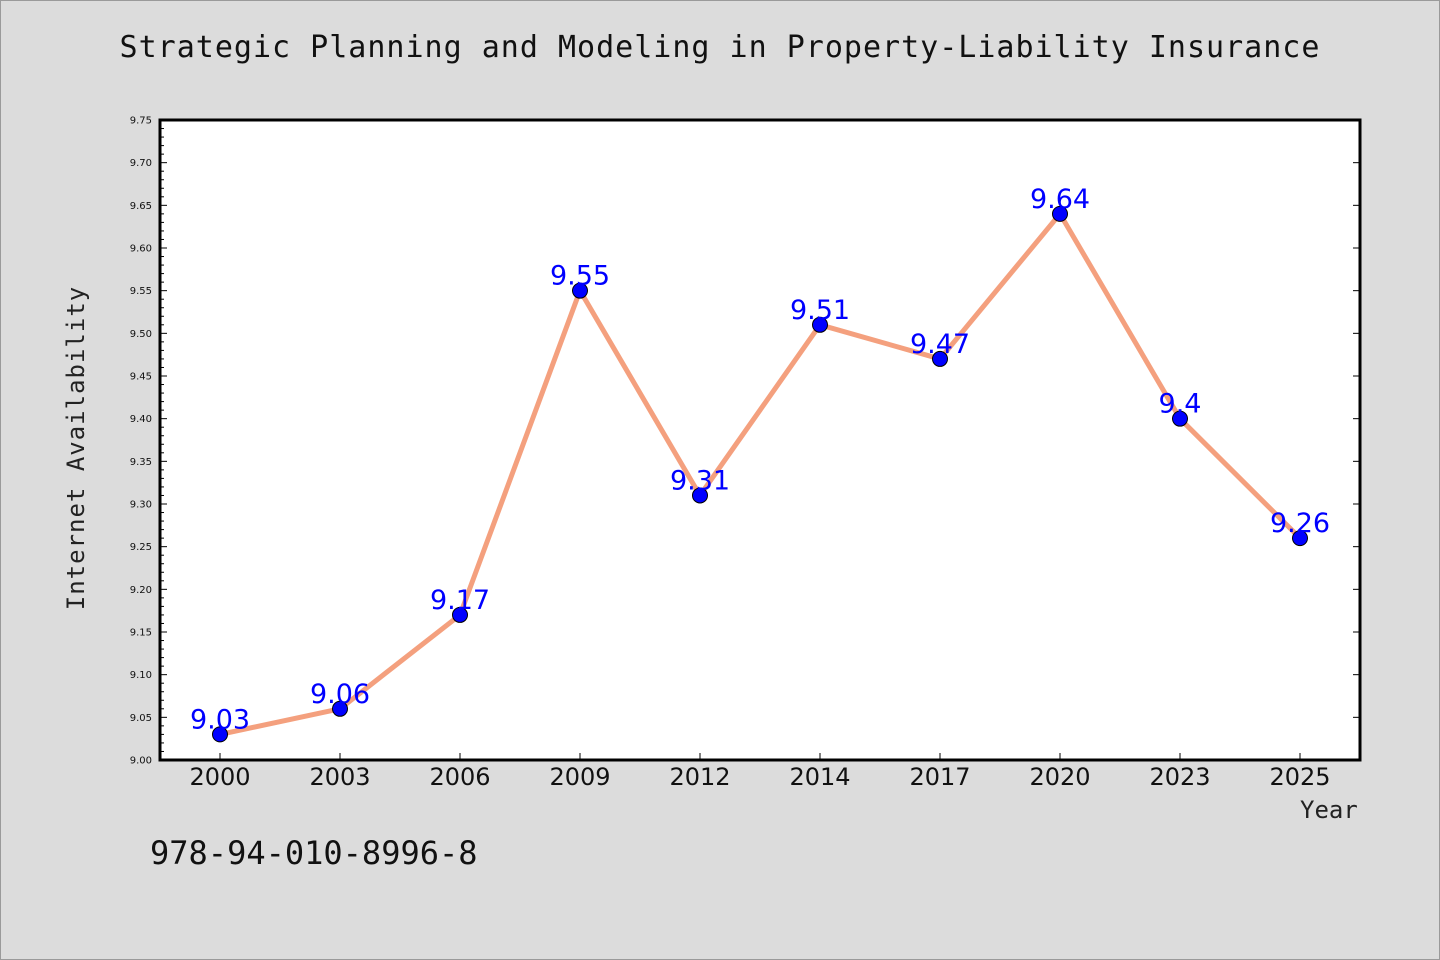 Image resolution: width=1440 pixels, height=960 pixels. What do you see at coordinates (699, 777) in the screenshot?
I see `x-tick-label: 2012` at bounding box center [699, 777].